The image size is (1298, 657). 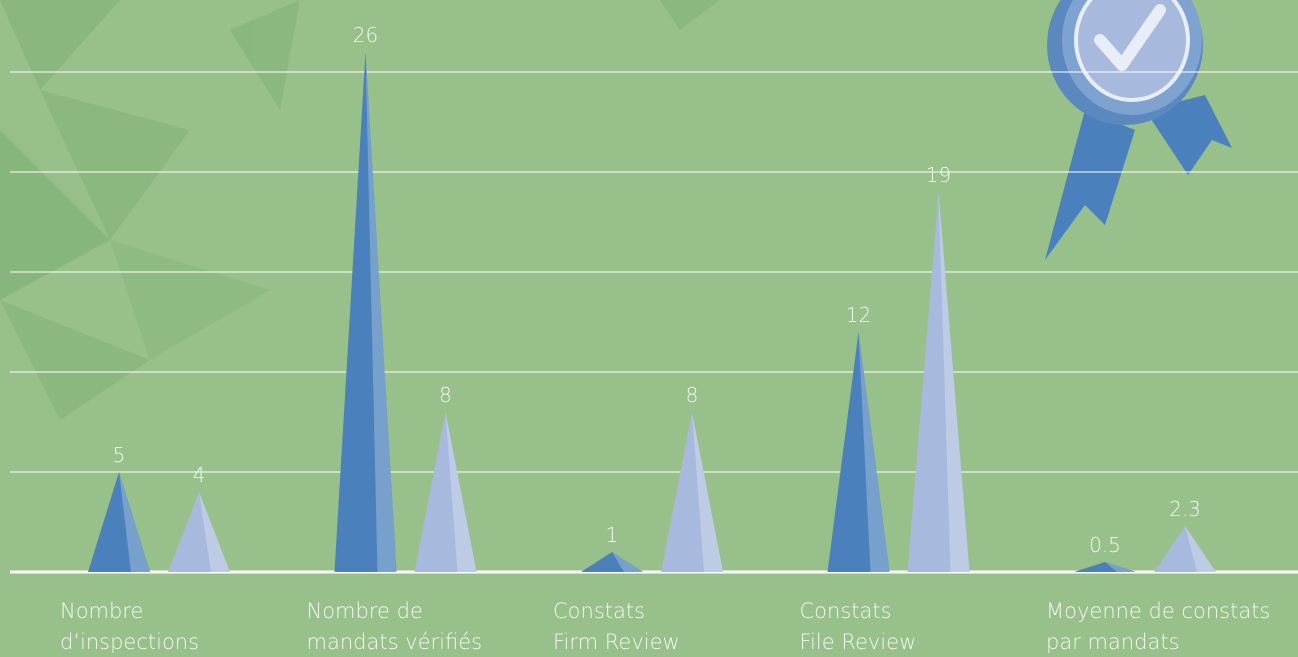 I want to click on x-tick-label: mandats vérifiés, so click(x=395, y=642).